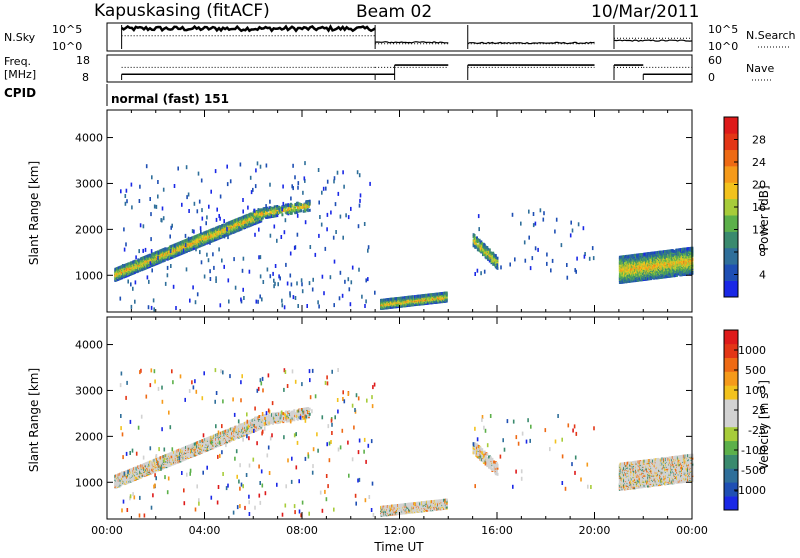  Describe the element at coordinates (394, 12) in the screenshot. I see `beam-title: Beam 02` at that location.